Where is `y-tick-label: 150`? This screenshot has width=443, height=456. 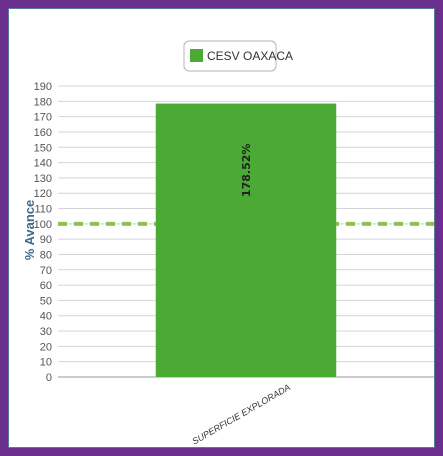
y-tick-label: 150 is located at coordinates (43, 148).